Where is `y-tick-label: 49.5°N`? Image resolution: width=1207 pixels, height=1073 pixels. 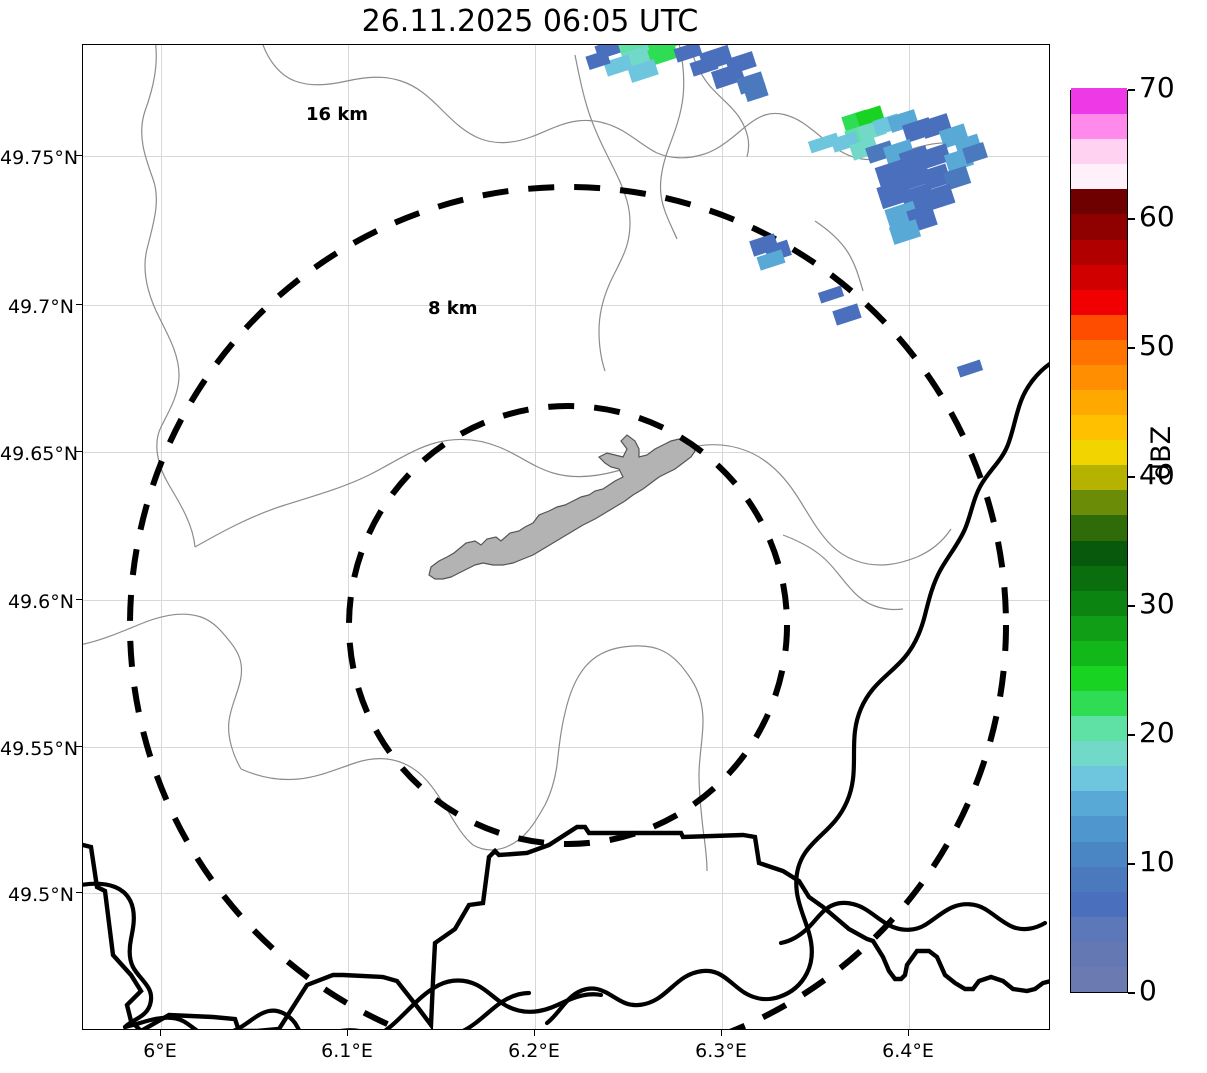
y-tick-label: 49.5°N is located at coordinates (40, 895).